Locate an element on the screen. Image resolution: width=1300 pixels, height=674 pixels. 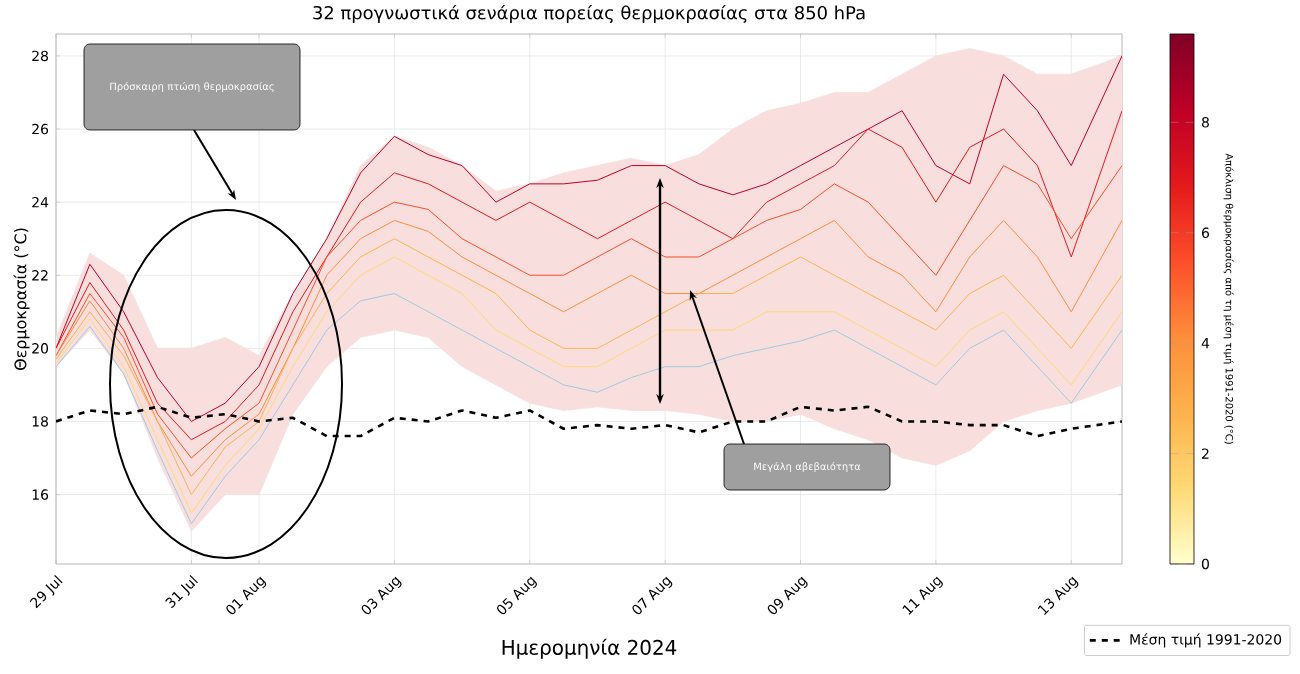
chart-title: 32 προγνωστικά σενάρια πορείας θερμοκρασίας στα 850 hPa is located at coordinates (589, 14).